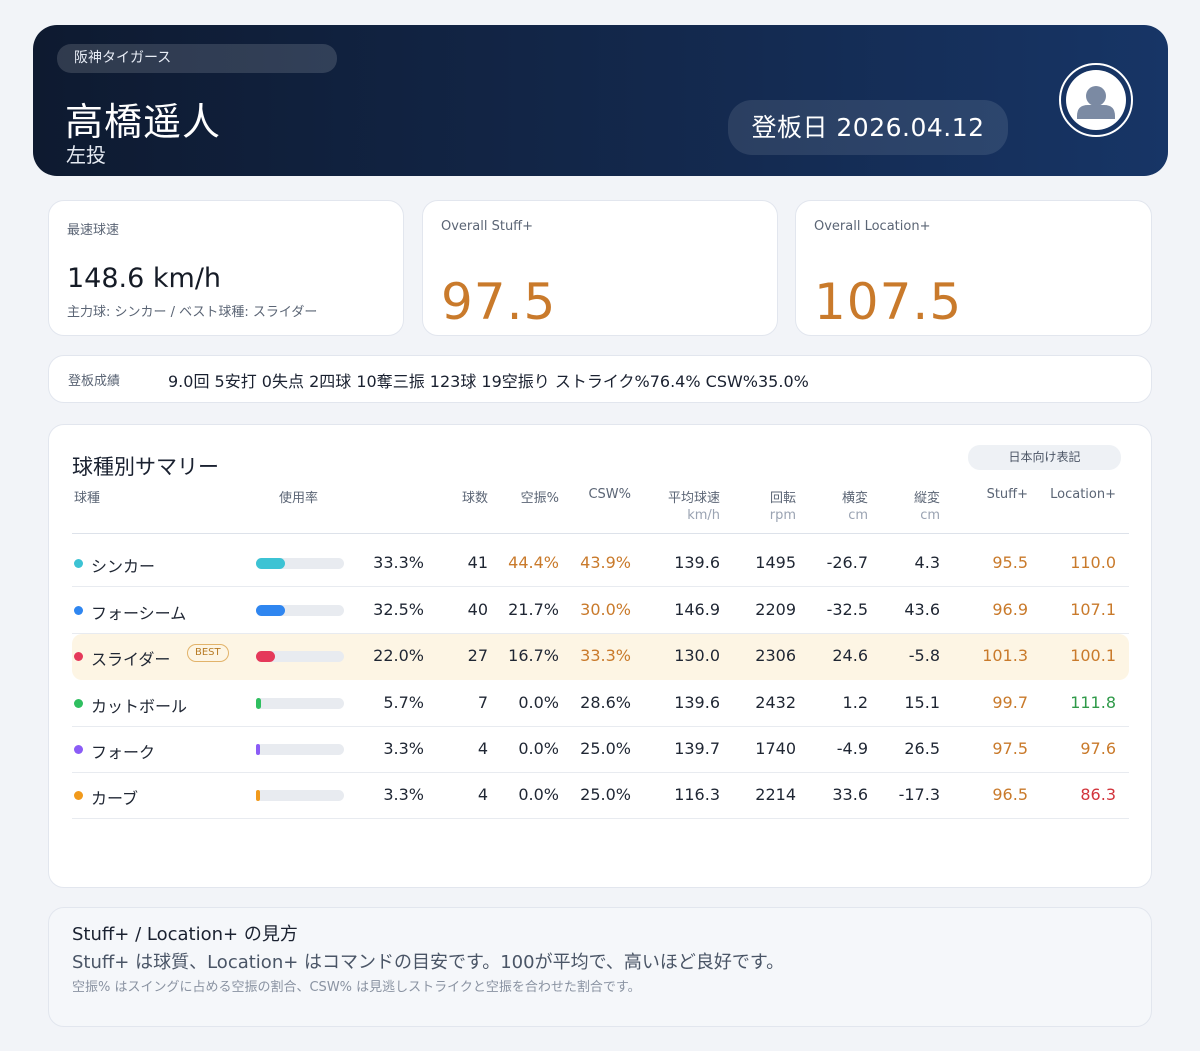  What do you see at coordinates (94, 381) in the screenshot?
I see `game-record-label: 登板成績` at bounding box center [94, 381].